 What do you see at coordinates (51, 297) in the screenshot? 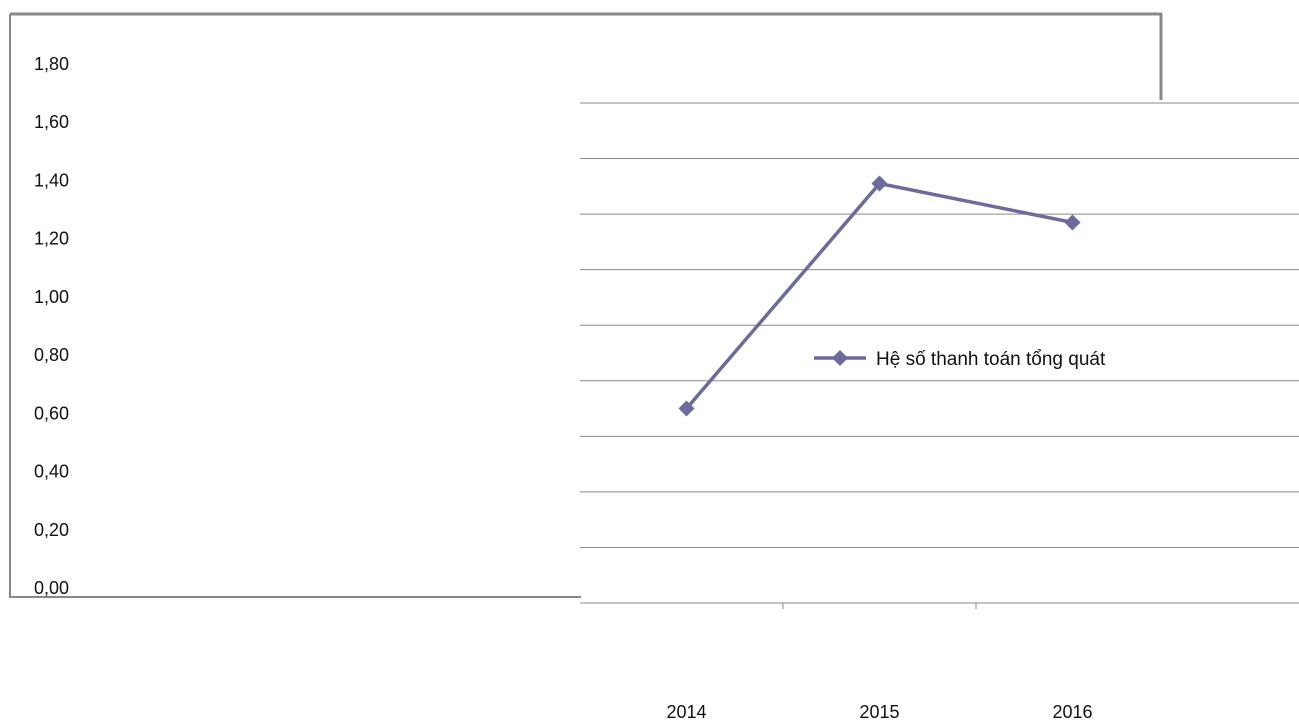
I see `y-tick-label: 1,00` at bounding box center [51, 297].